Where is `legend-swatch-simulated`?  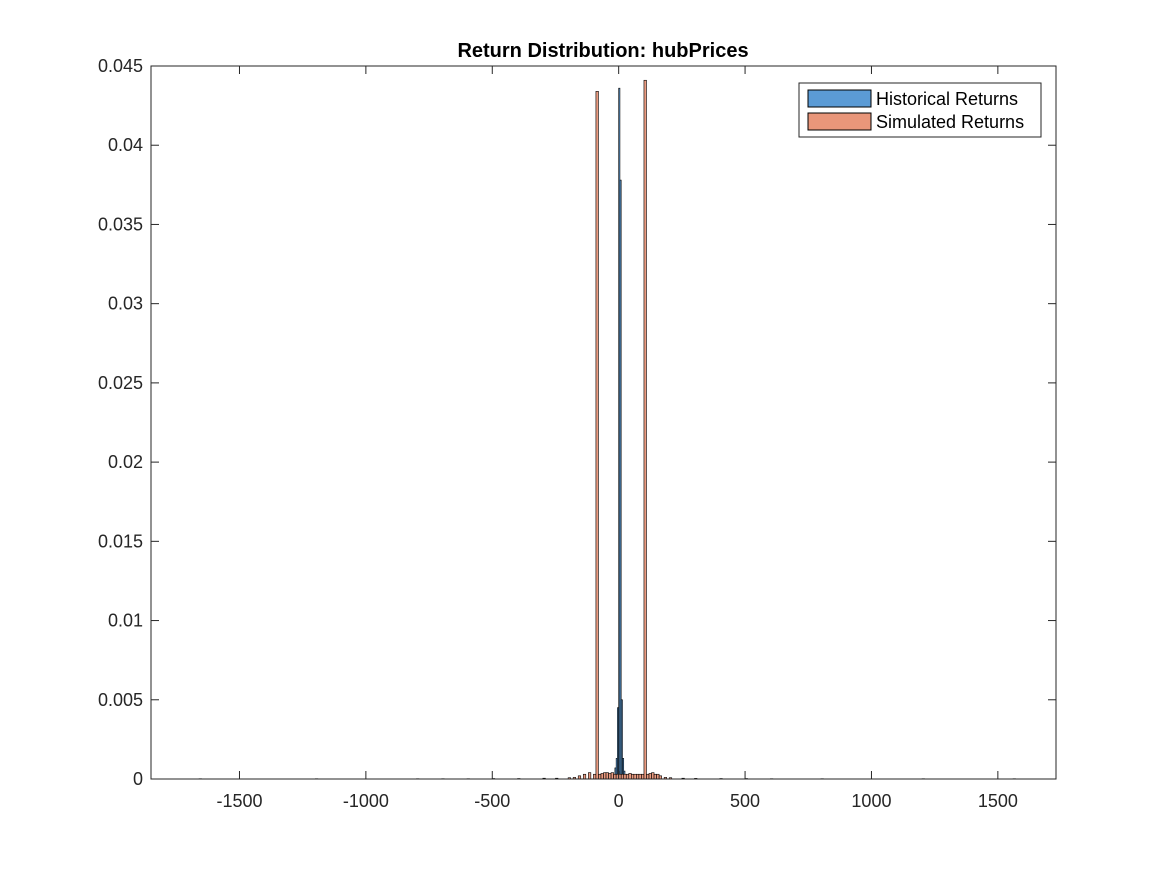
legend-swatch-simulated is located at coordinates (839, 121).